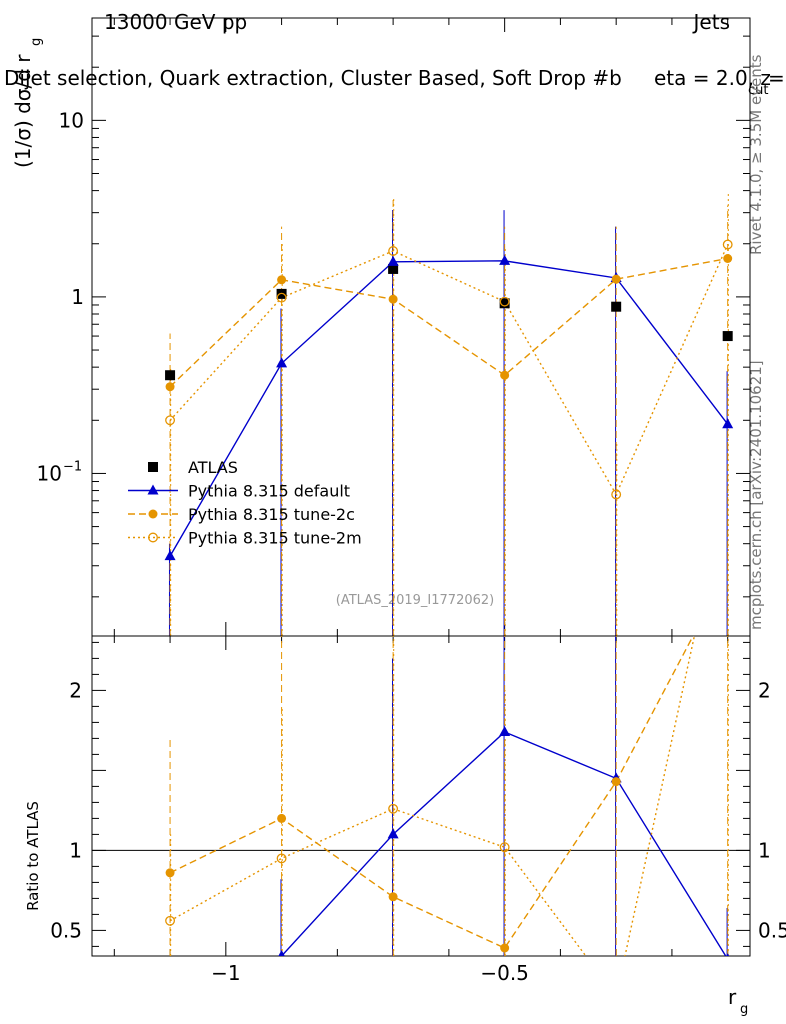 The height and width of the screenshot is (1024, 786). What do you see at coordinates (764, 850) in the screenshot?
I see `ratio-ytick-label-right: 1` at bounding box center [764, 850].